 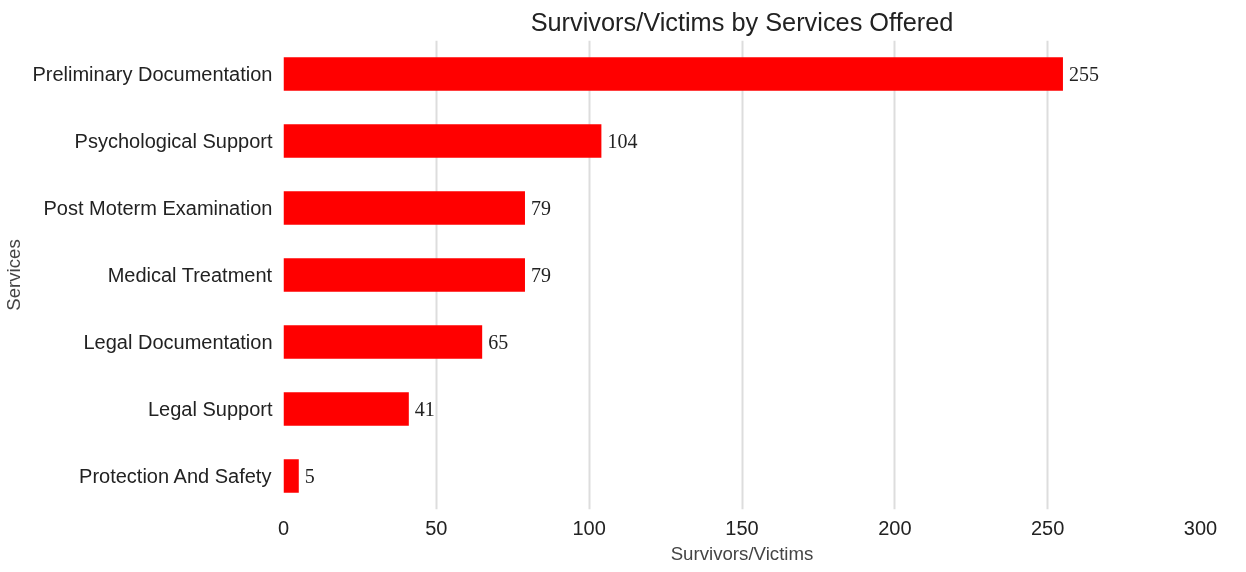 I want to click on data-label: 41, so click(x=424, y=409).